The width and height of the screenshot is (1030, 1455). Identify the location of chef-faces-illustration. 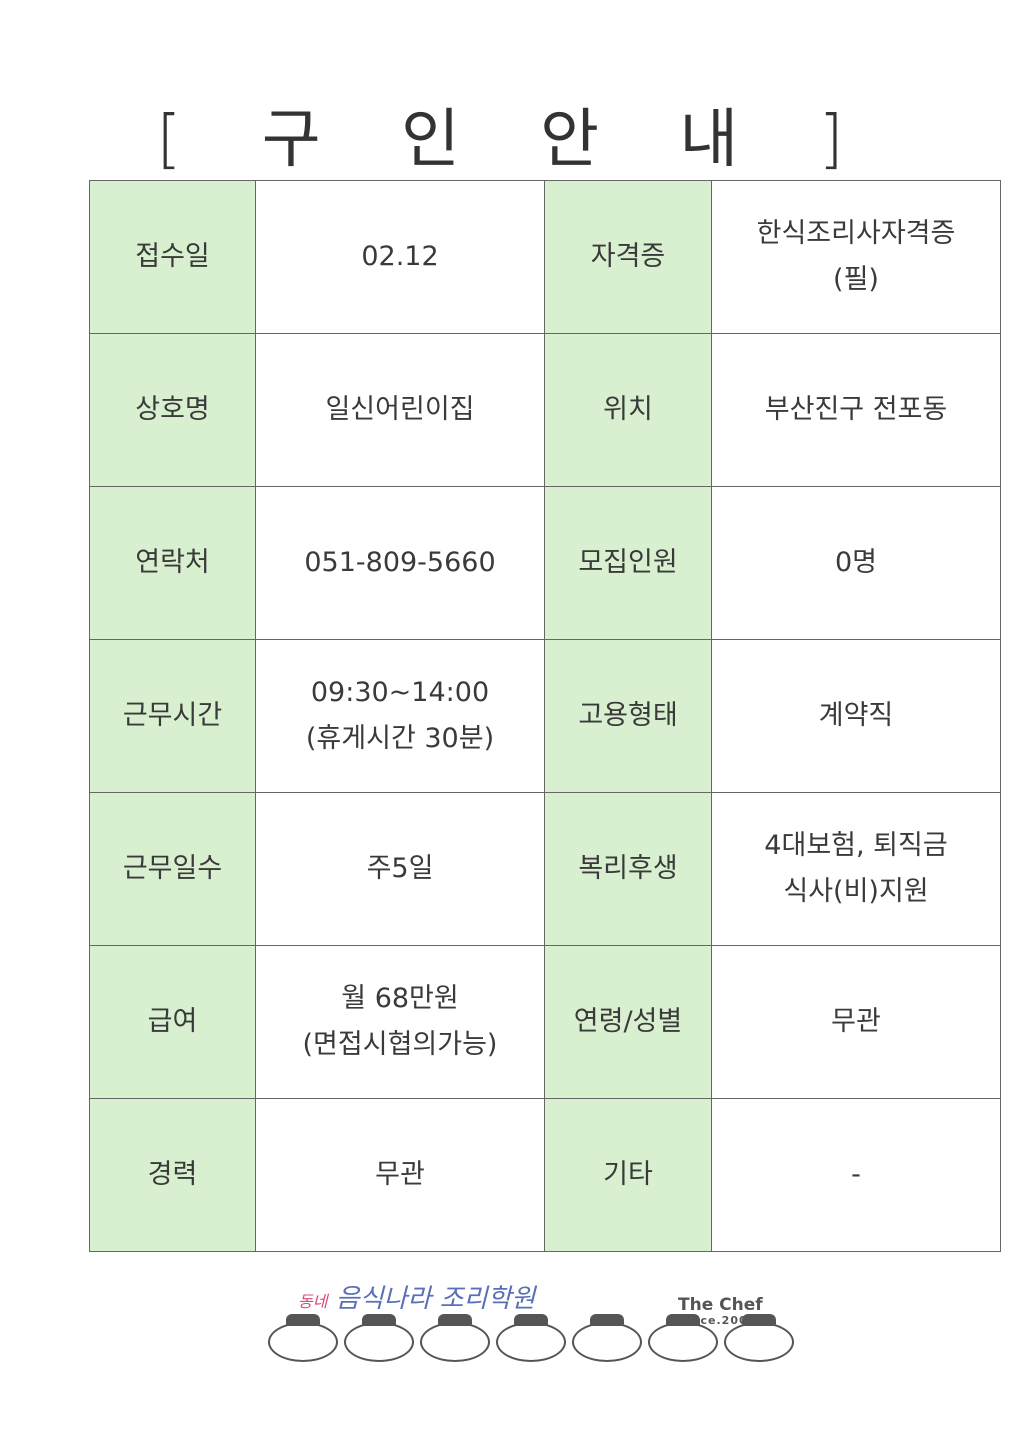
(531, 1338).